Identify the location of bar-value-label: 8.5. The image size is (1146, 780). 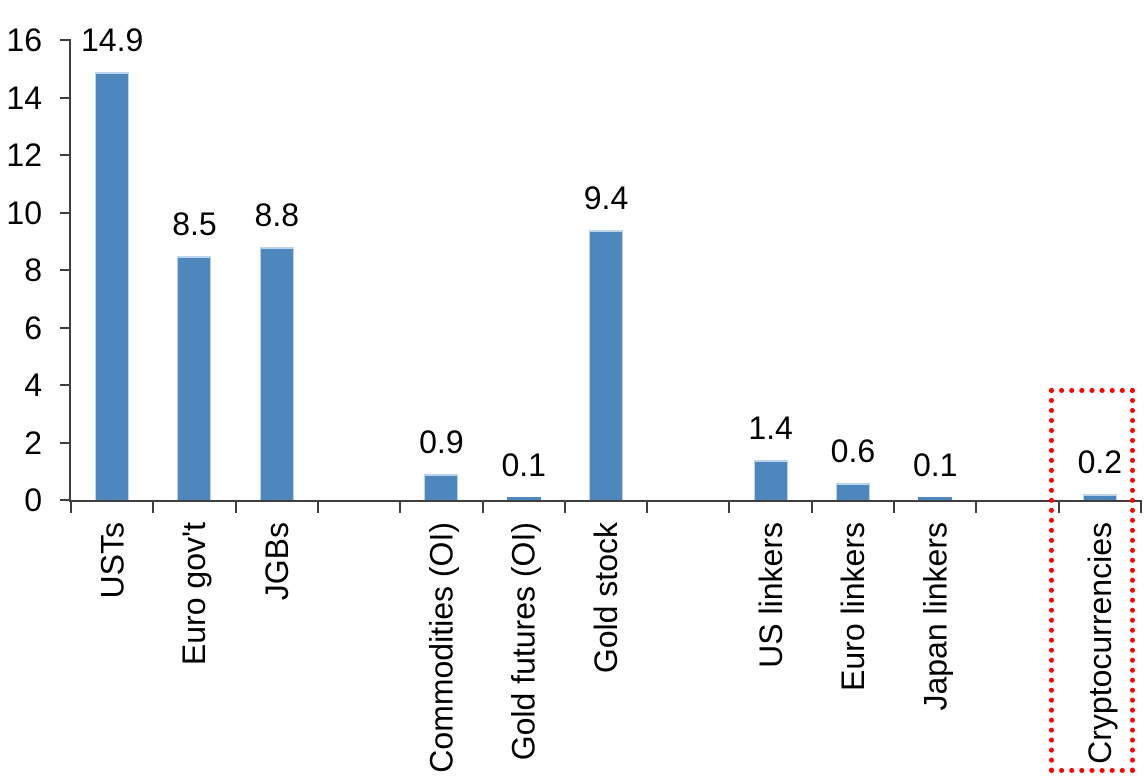
(194, 223).